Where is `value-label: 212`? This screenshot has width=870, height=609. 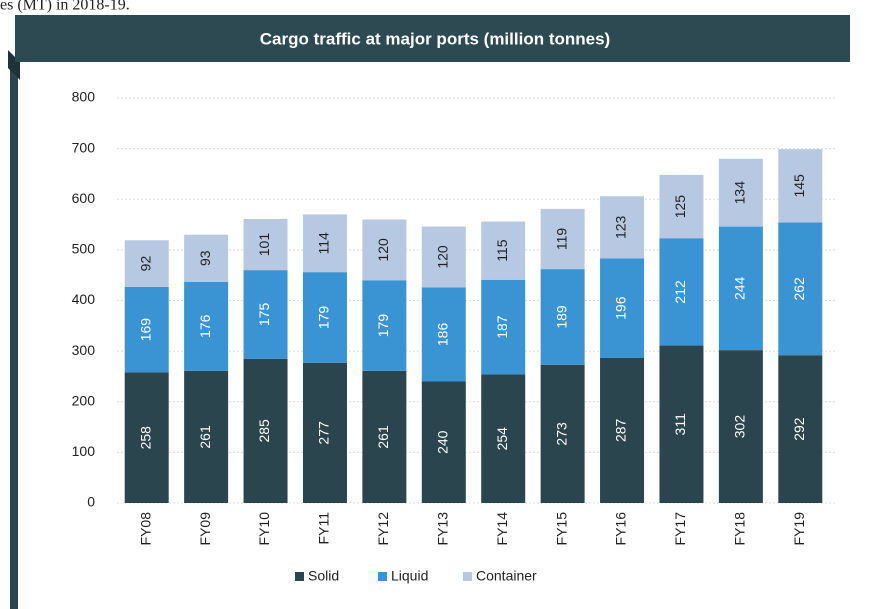
value-label: 212 is located at coordinates (680, 292).